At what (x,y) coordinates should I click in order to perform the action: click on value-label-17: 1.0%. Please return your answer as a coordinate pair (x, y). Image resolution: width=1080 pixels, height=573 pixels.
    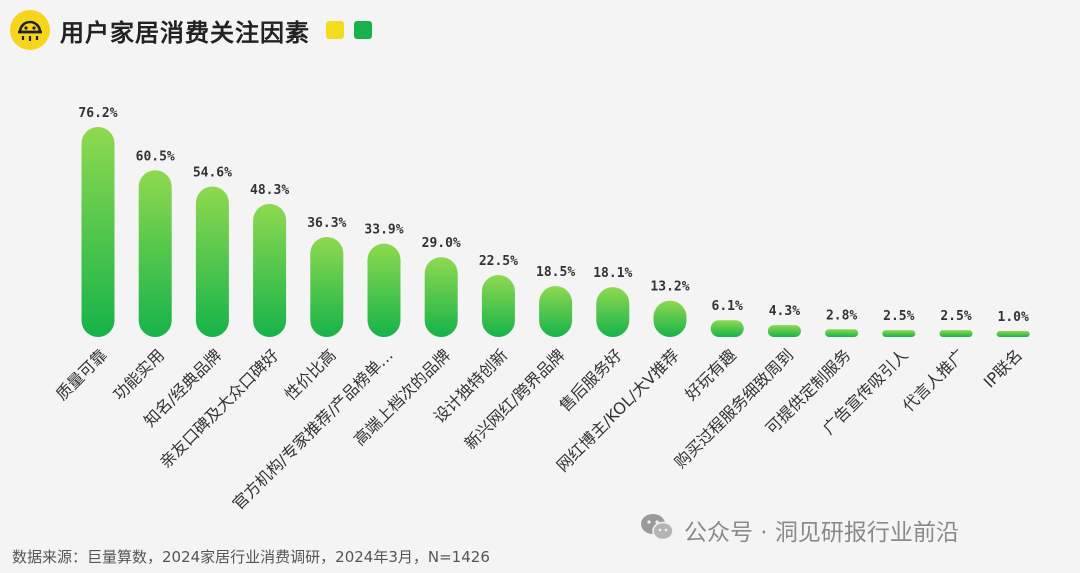
    Looking at the image, I should click on (1013, 317).